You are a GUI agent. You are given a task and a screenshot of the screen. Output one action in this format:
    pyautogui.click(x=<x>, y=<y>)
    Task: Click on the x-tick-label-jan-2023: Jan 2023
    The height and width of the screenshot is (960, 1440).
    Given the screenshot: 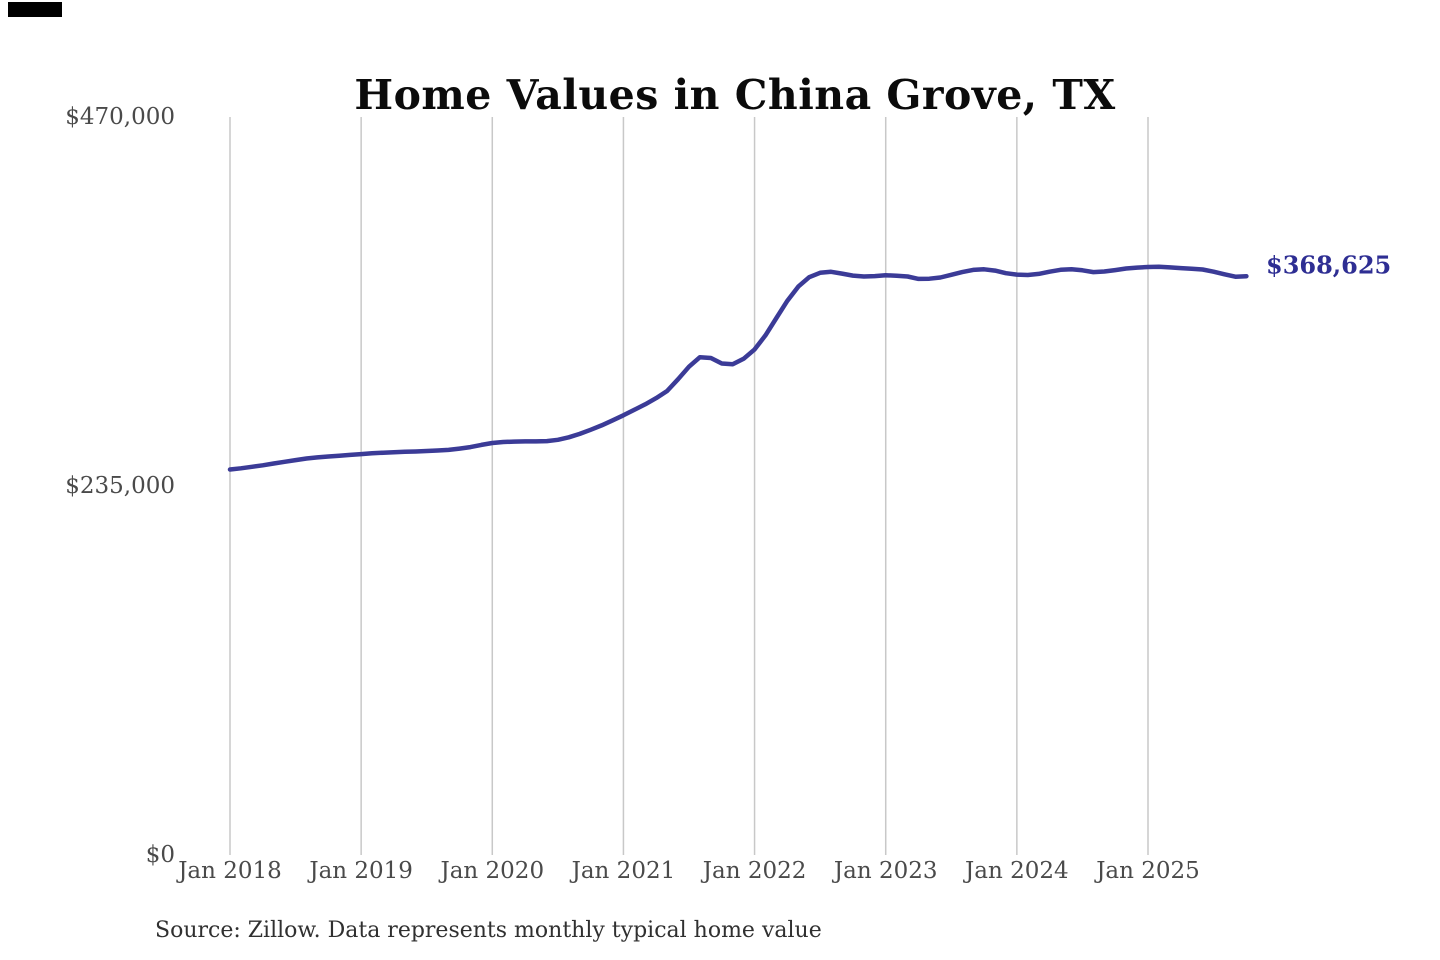 What is the action you would take?
    pyautogui.click(x=885, y=871)
    